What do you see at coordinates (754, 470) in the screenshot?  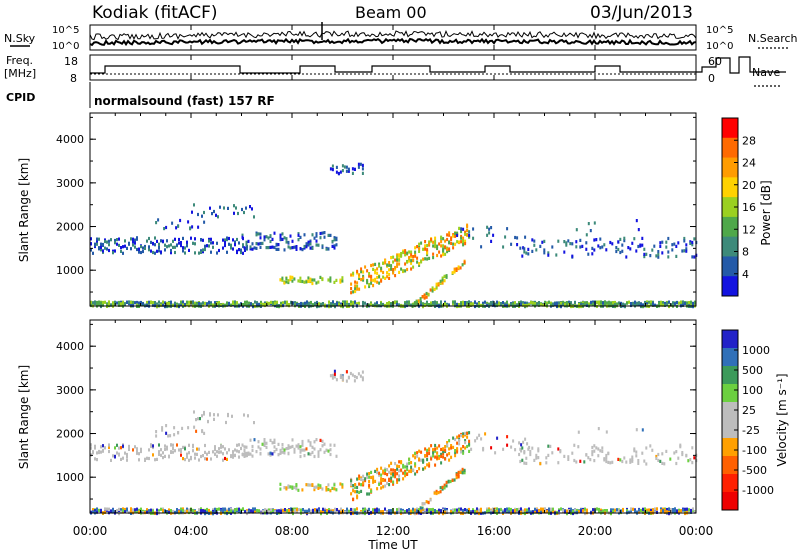 I see `colorbar-tick-label: -500` at bounding box center [754, 470].